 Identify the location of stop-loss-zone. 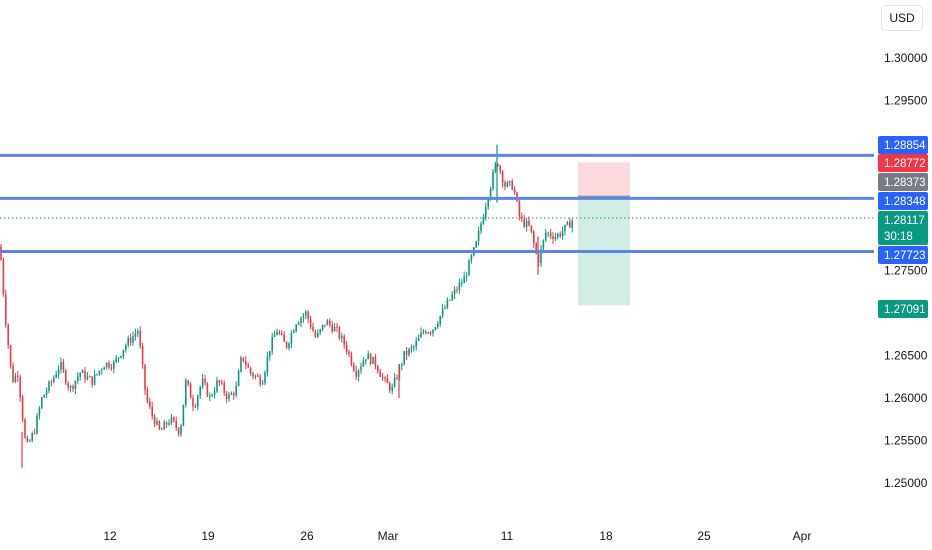
(604, 179).